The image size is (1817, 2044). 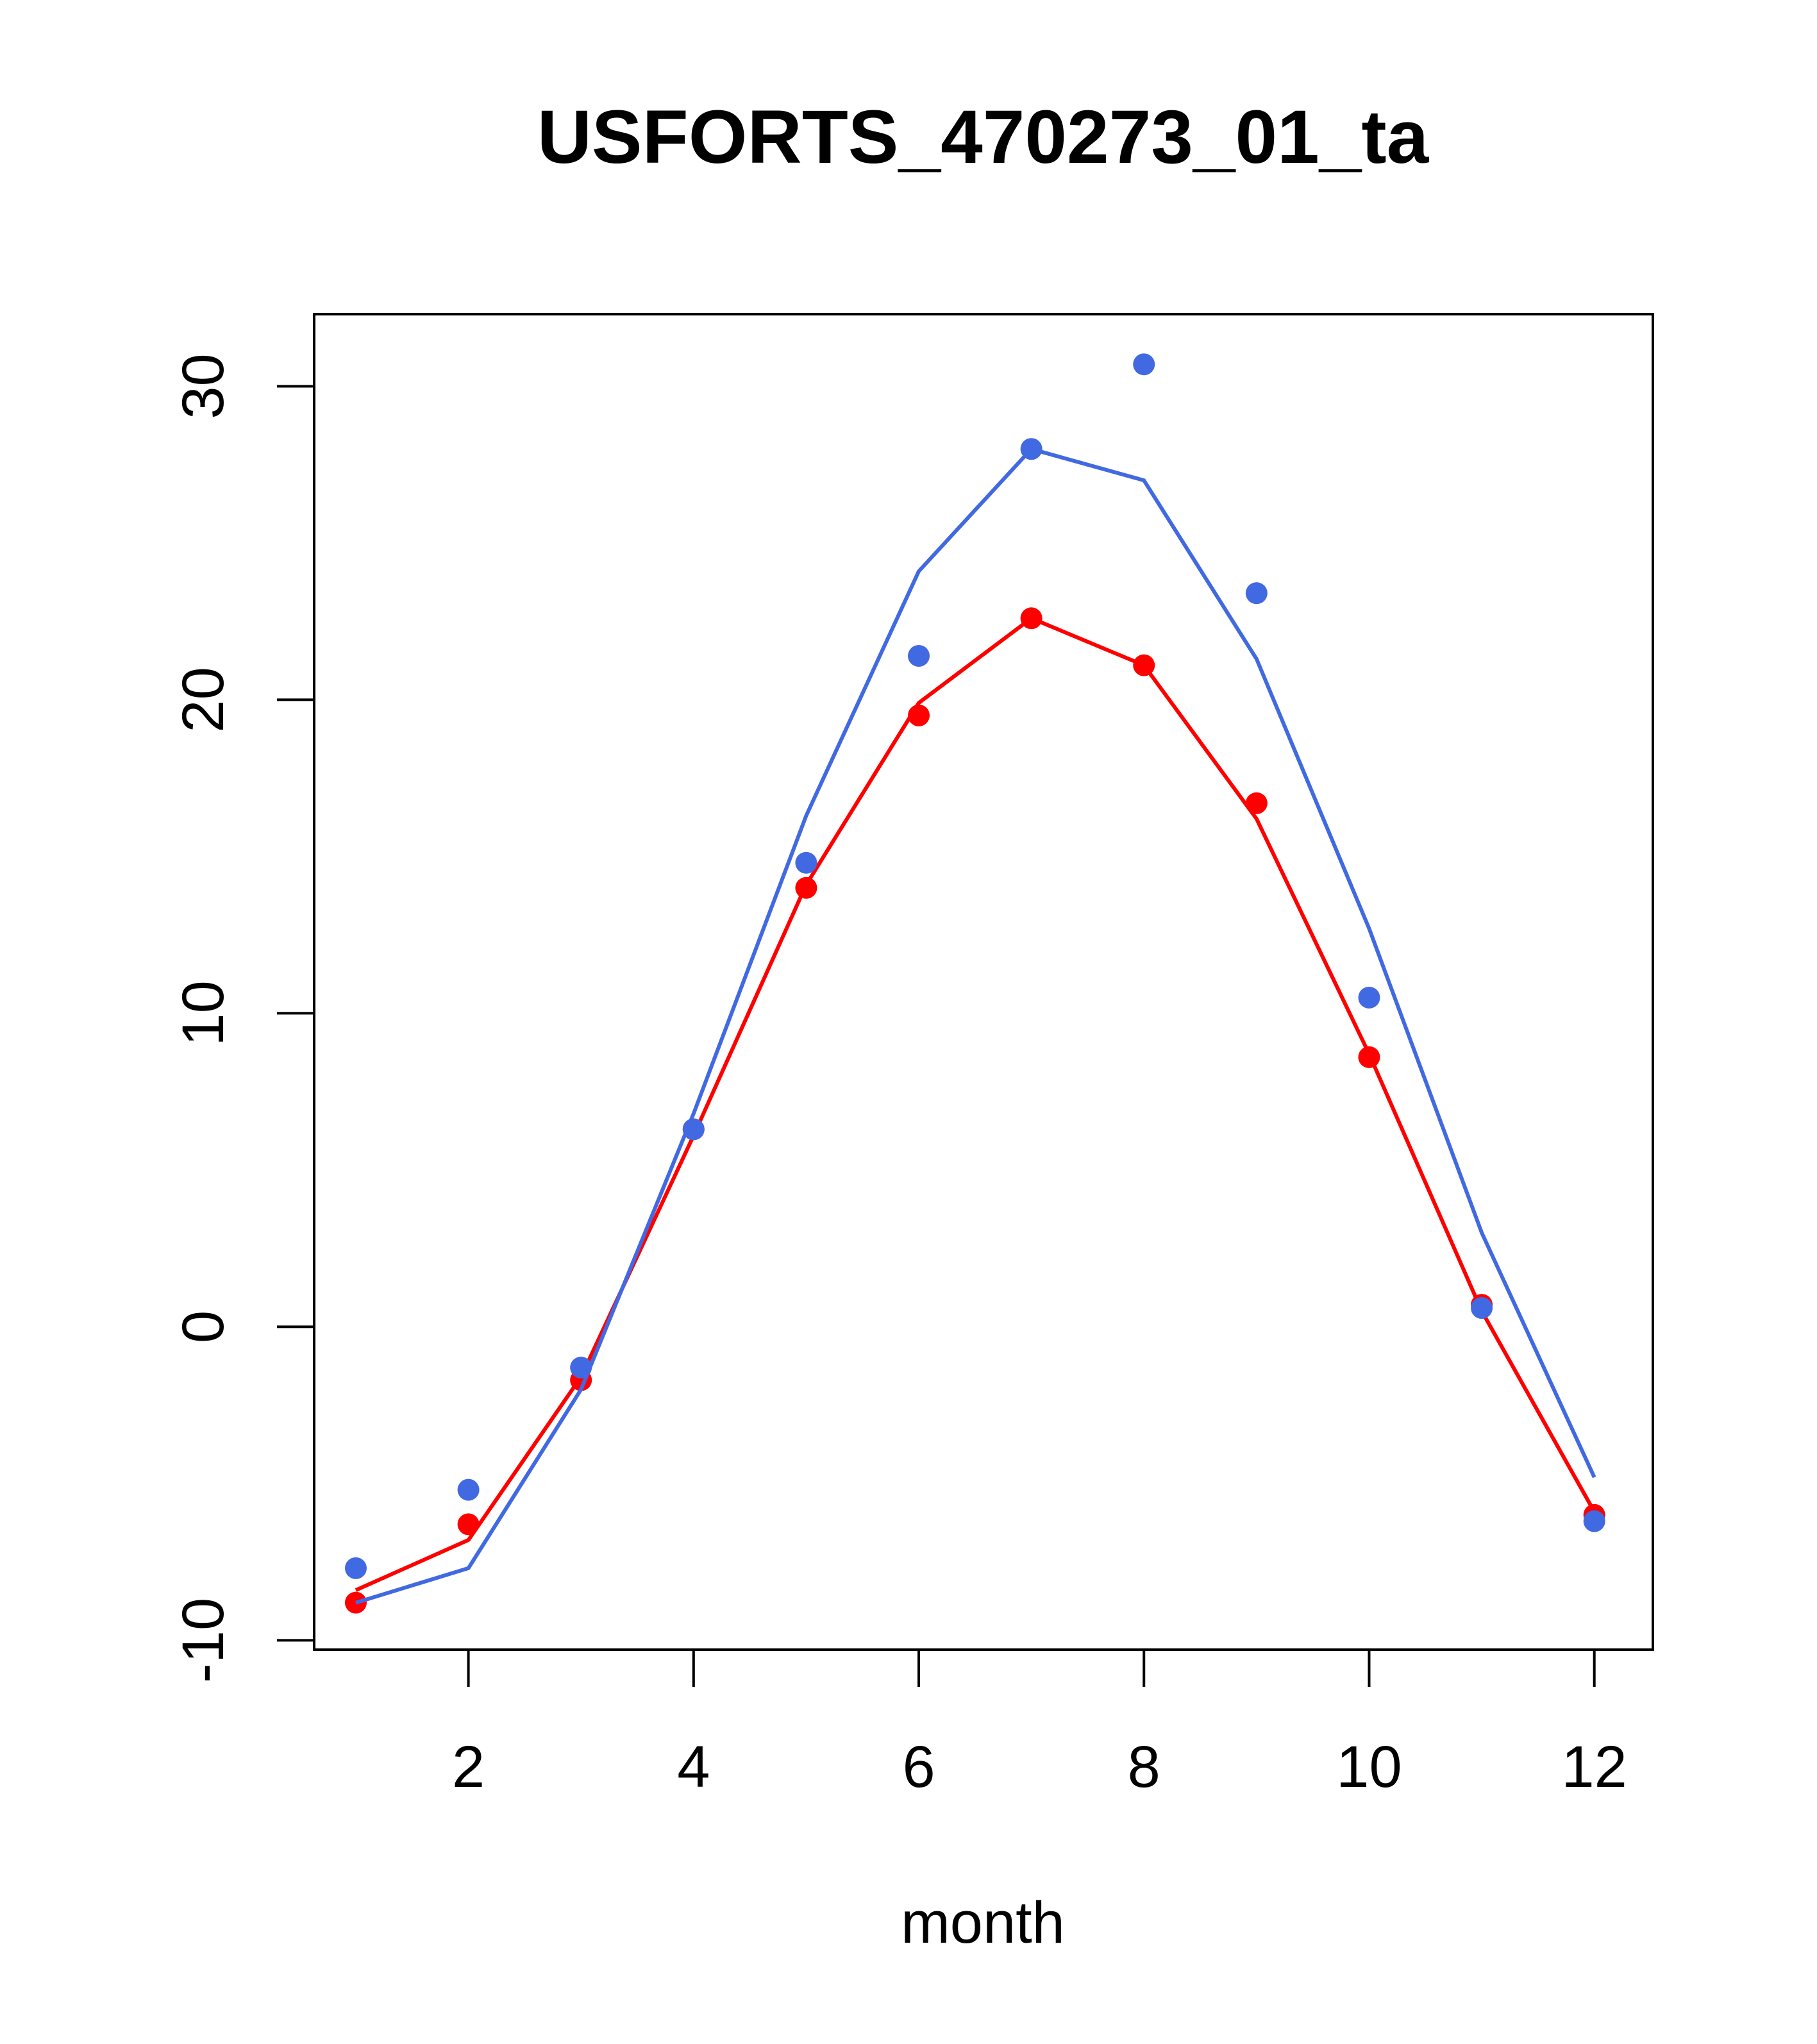 I want to click on x-tick-label: 4, so click(x=694, y=1767).